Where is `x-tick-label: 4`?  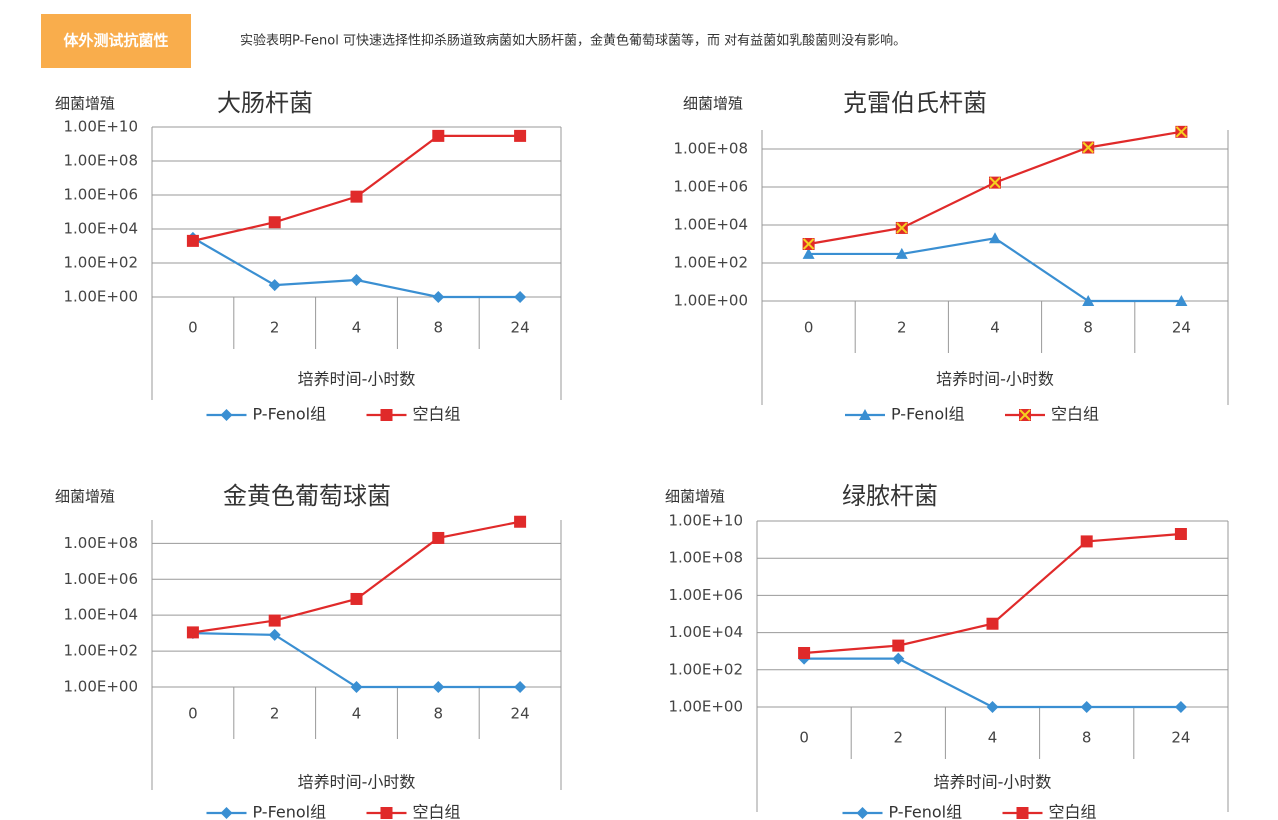 x-tick-label: 4 is located at coordinates (357, 328).